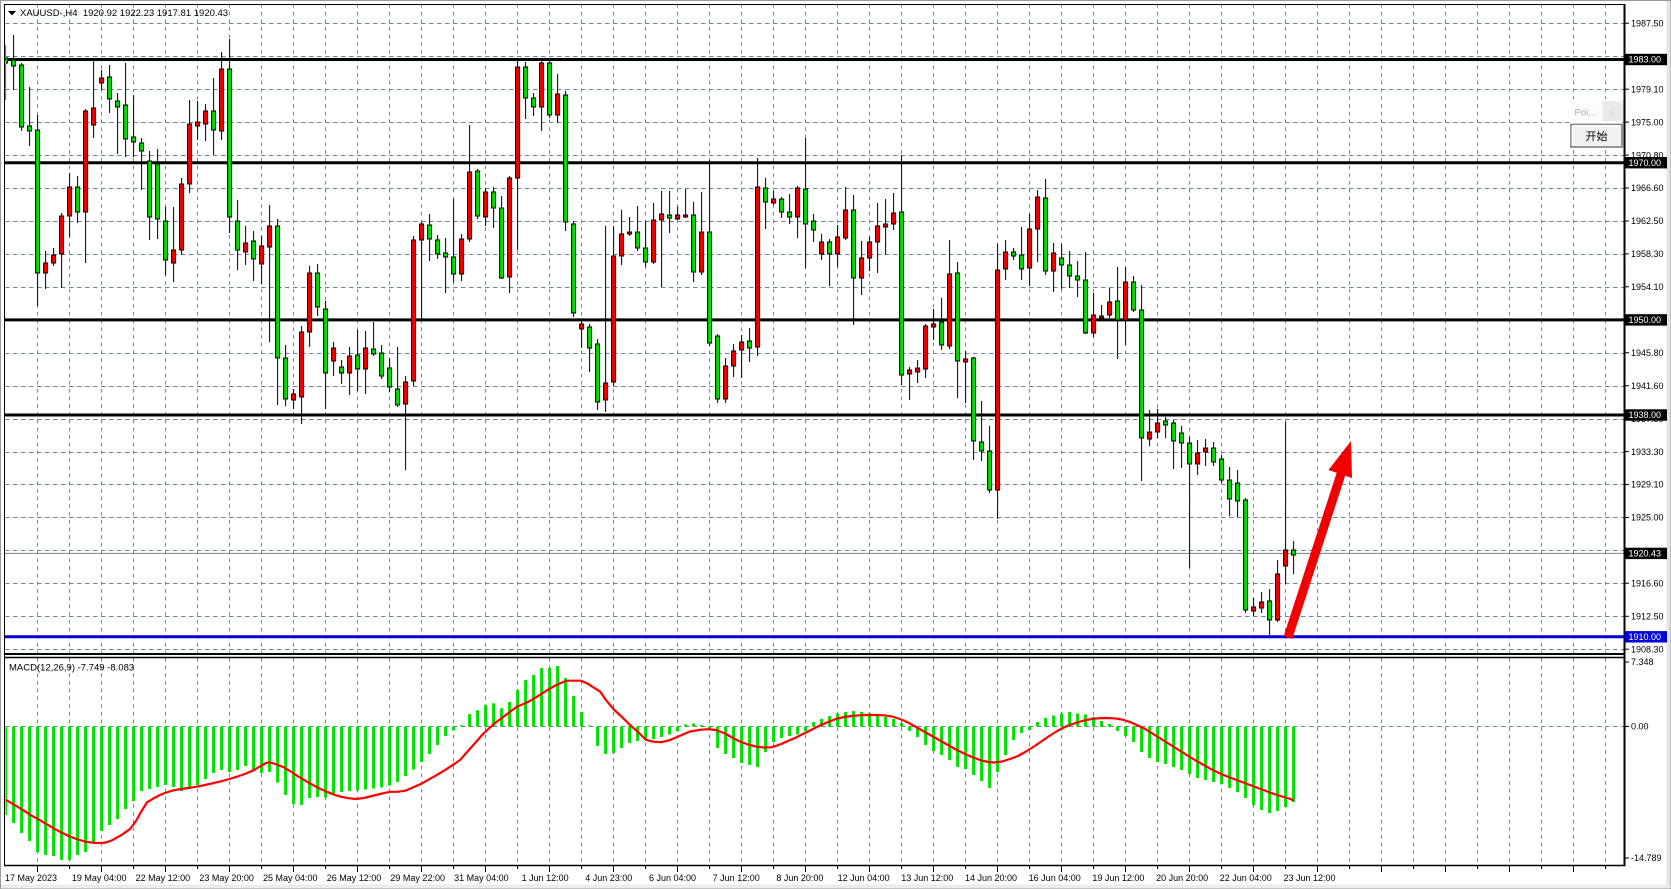  I want to click on svg-text: 1933.30, so click(1647, 452).